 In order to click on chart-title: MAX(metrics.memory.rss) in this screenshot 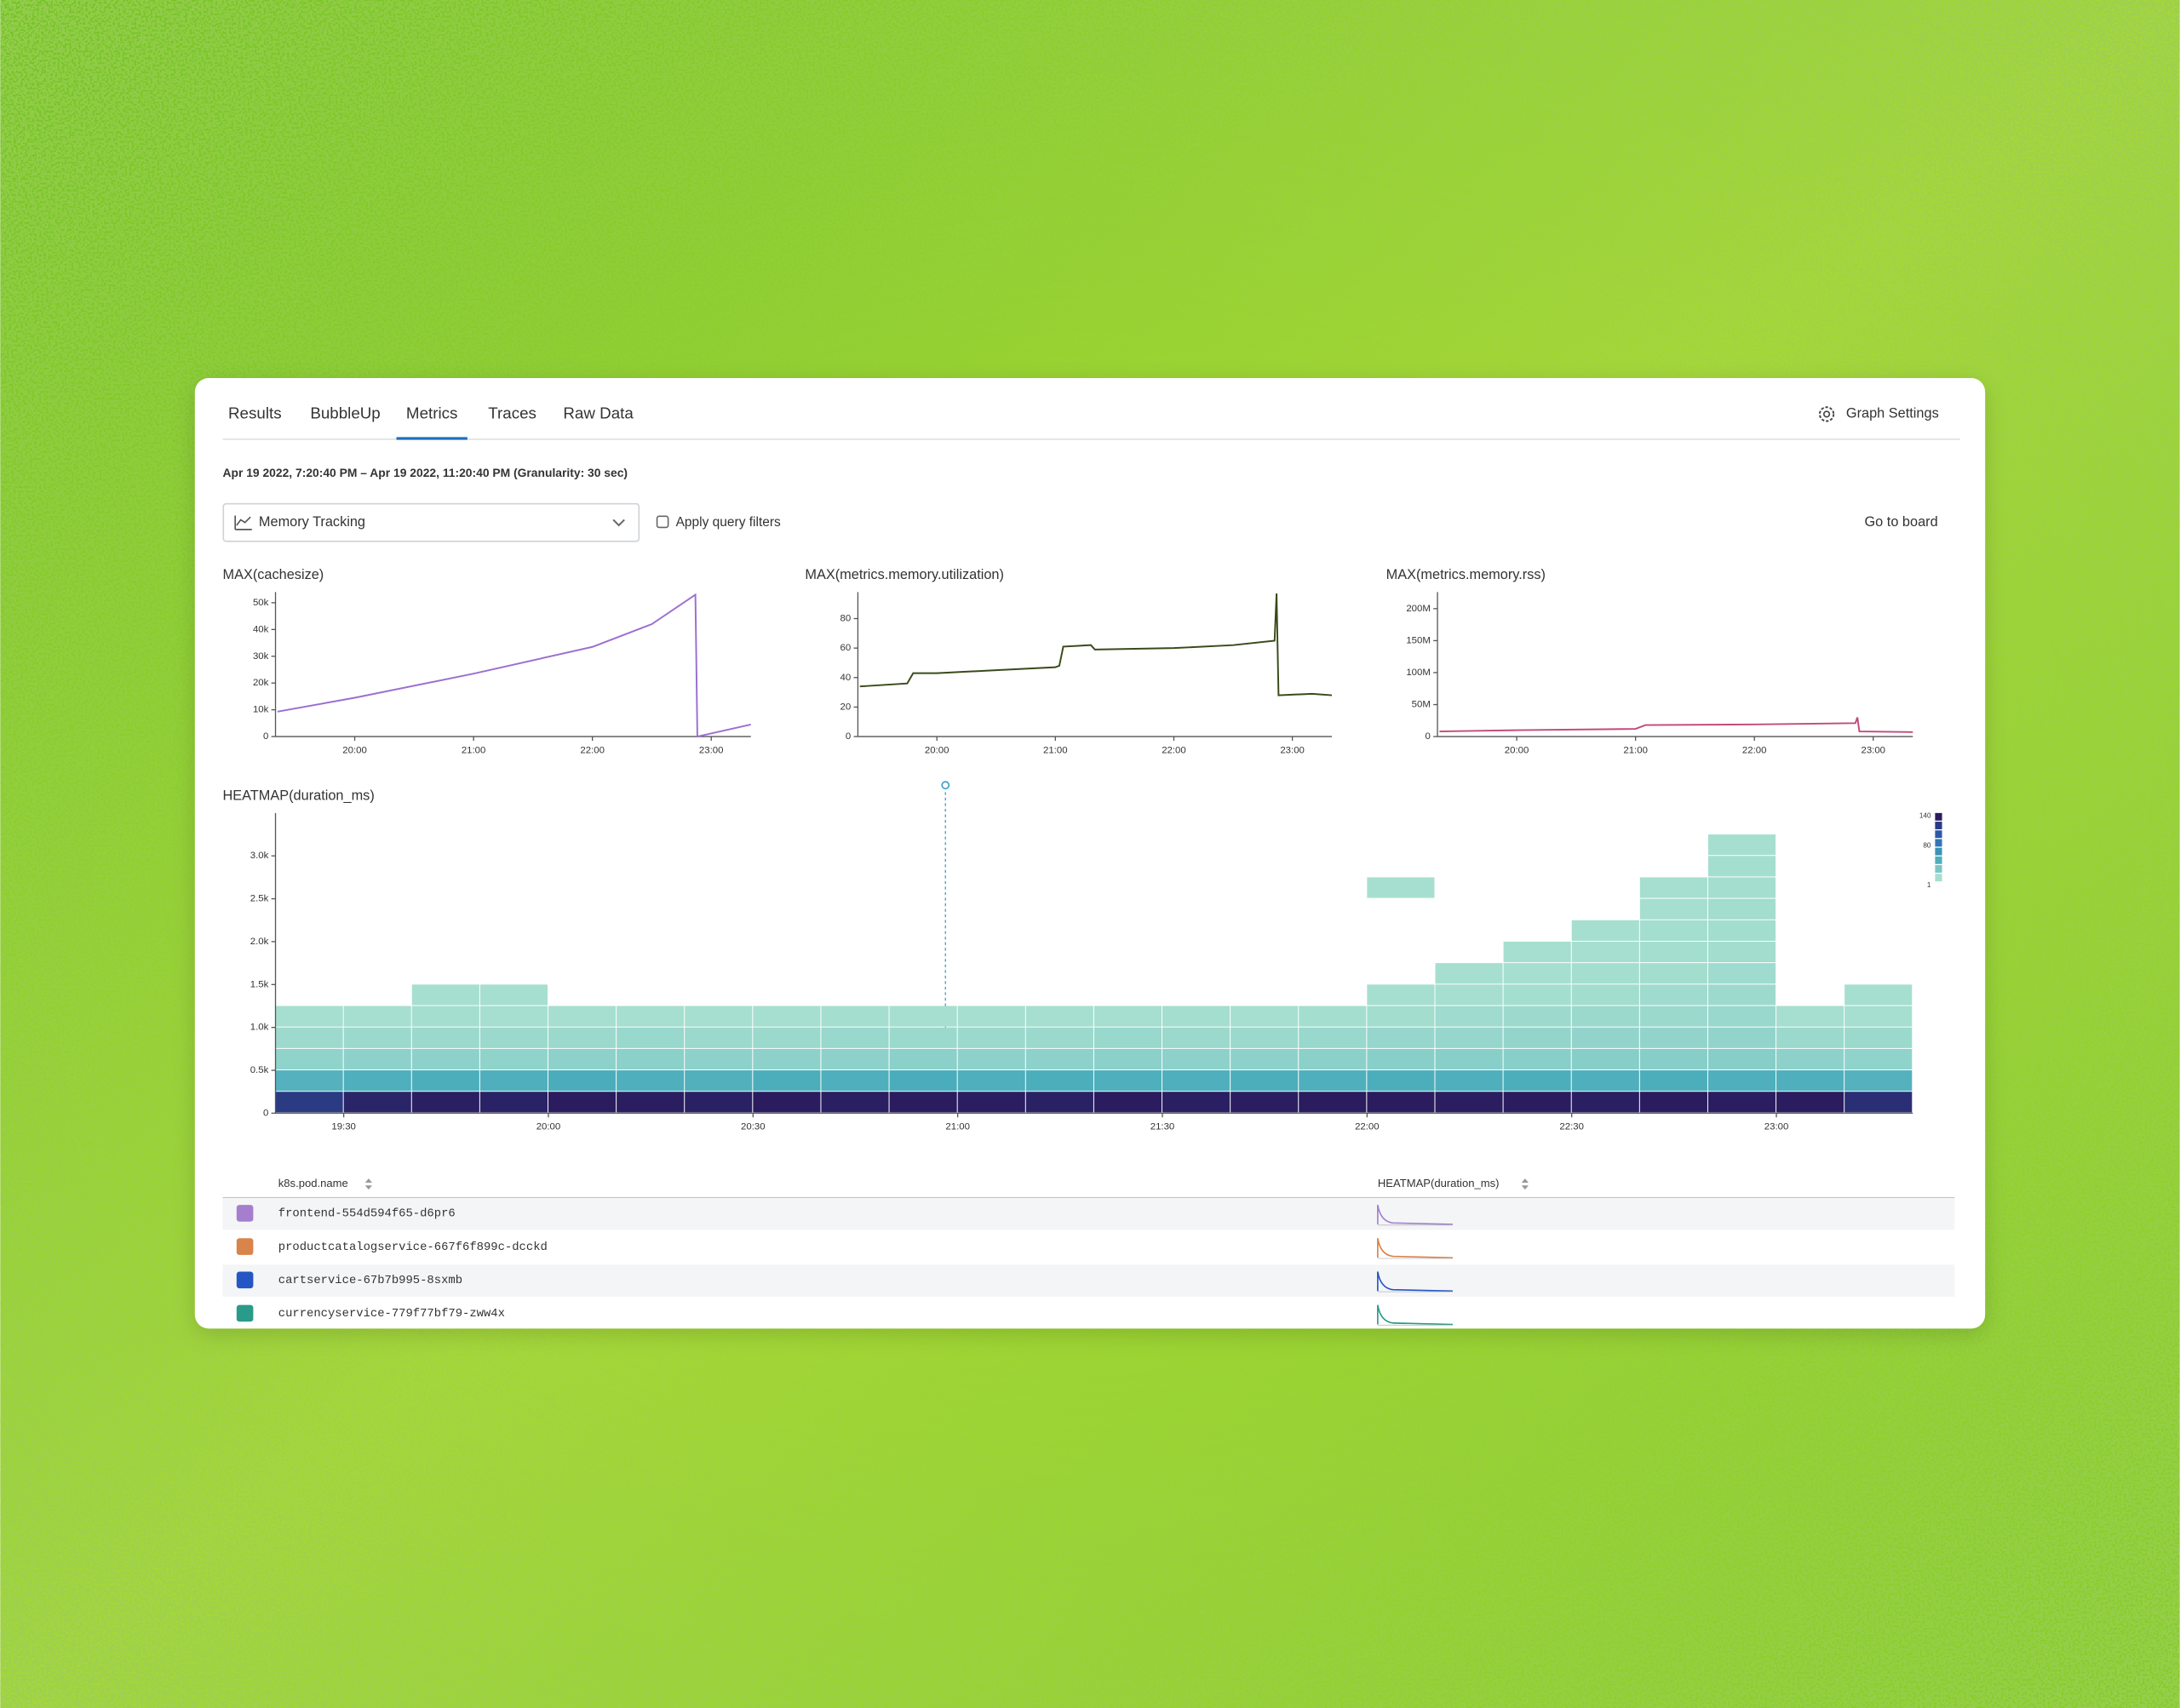, I will do `click(1466, 575)`.